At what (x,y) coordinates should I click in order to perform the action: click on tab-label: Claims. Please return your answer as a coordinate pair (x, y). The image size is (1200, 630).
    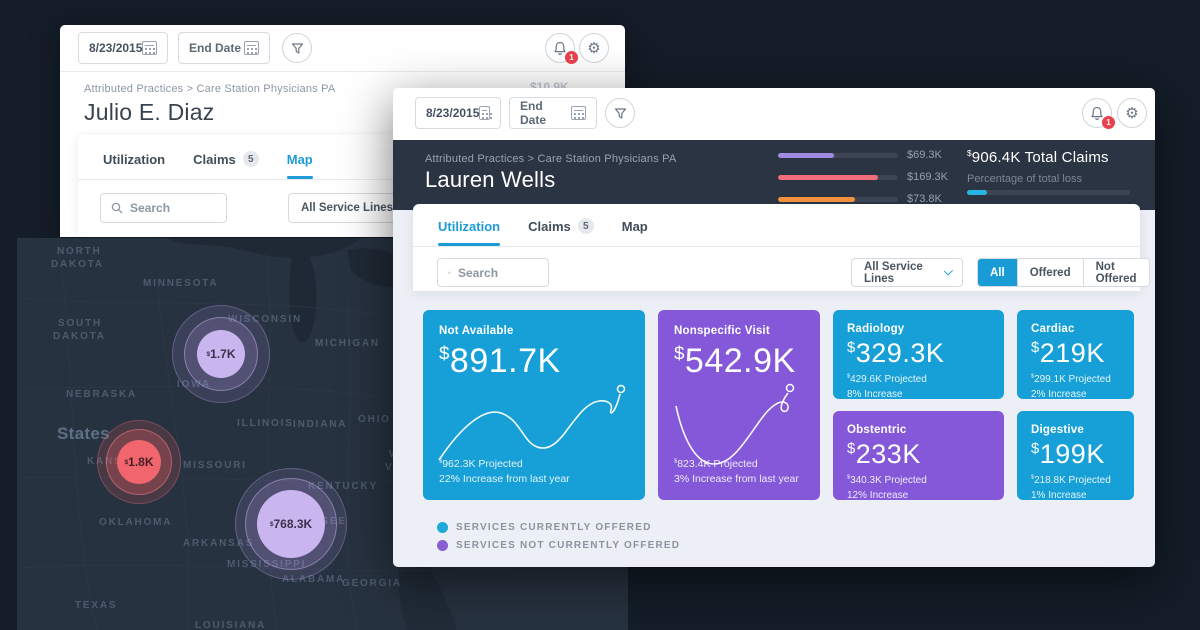
    Looking at the image, I should click on (549, 226).